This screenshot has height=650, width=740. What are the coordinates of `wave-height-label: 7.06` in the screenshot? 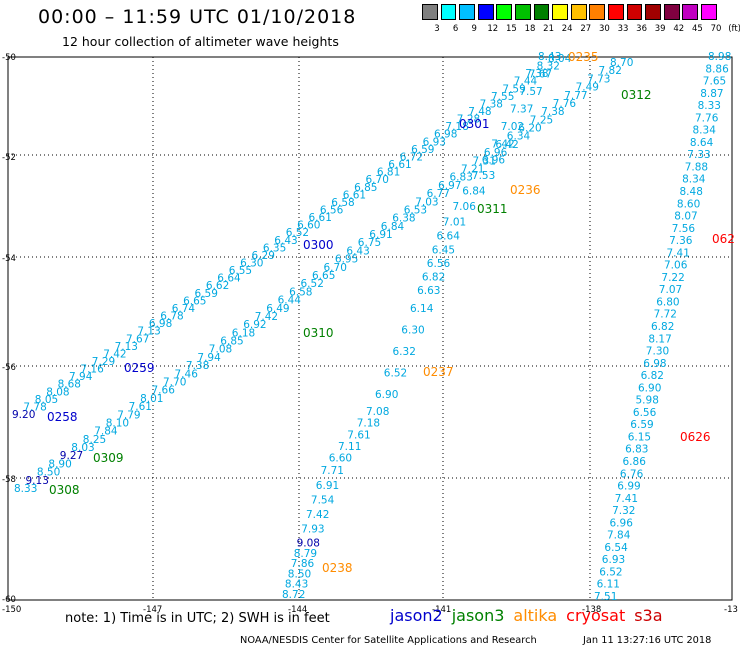 It's located at (676, 266).